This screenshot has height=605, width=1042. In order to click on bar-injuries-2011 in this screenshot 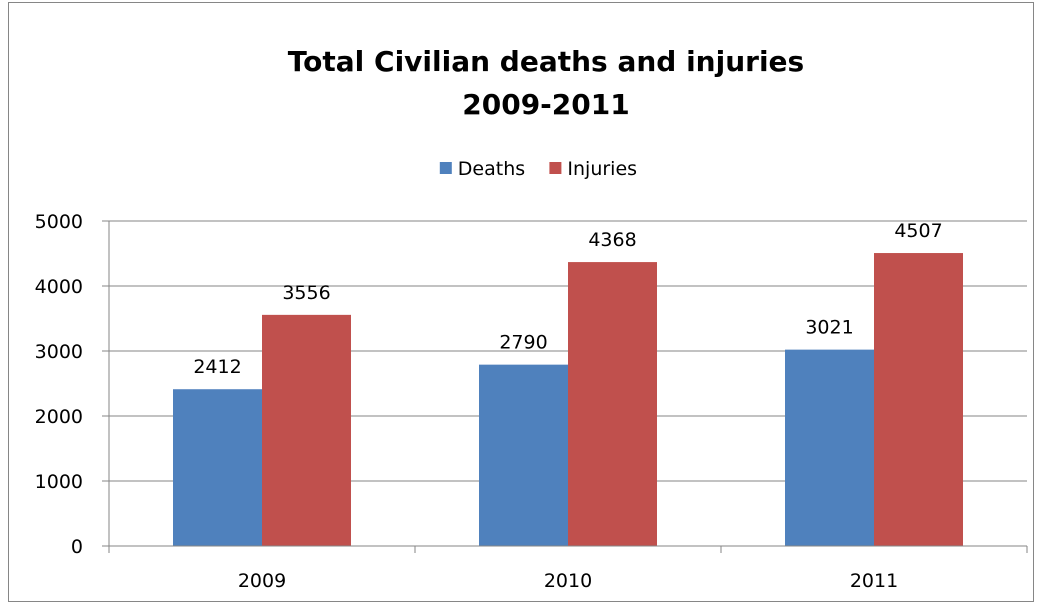, I will do `click(918, 400)`.